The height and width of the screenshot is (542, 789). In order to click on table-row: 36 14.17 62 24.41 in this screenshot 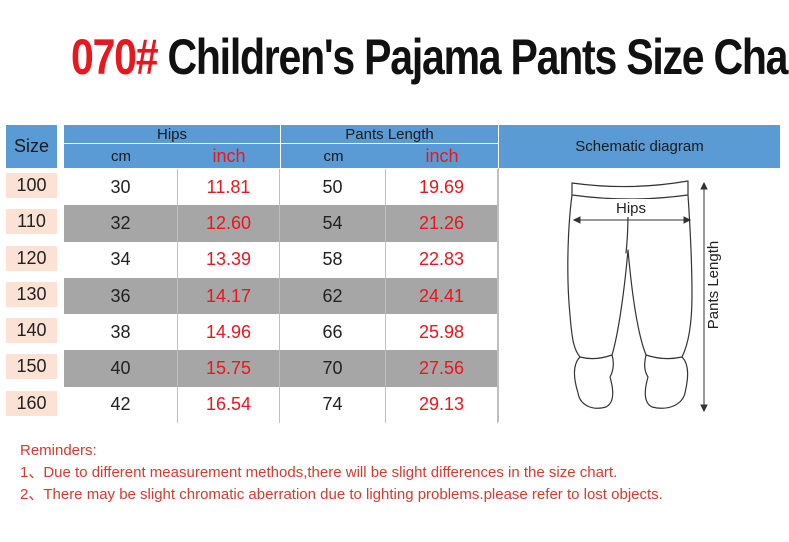, I will do `click(281, 296)`.